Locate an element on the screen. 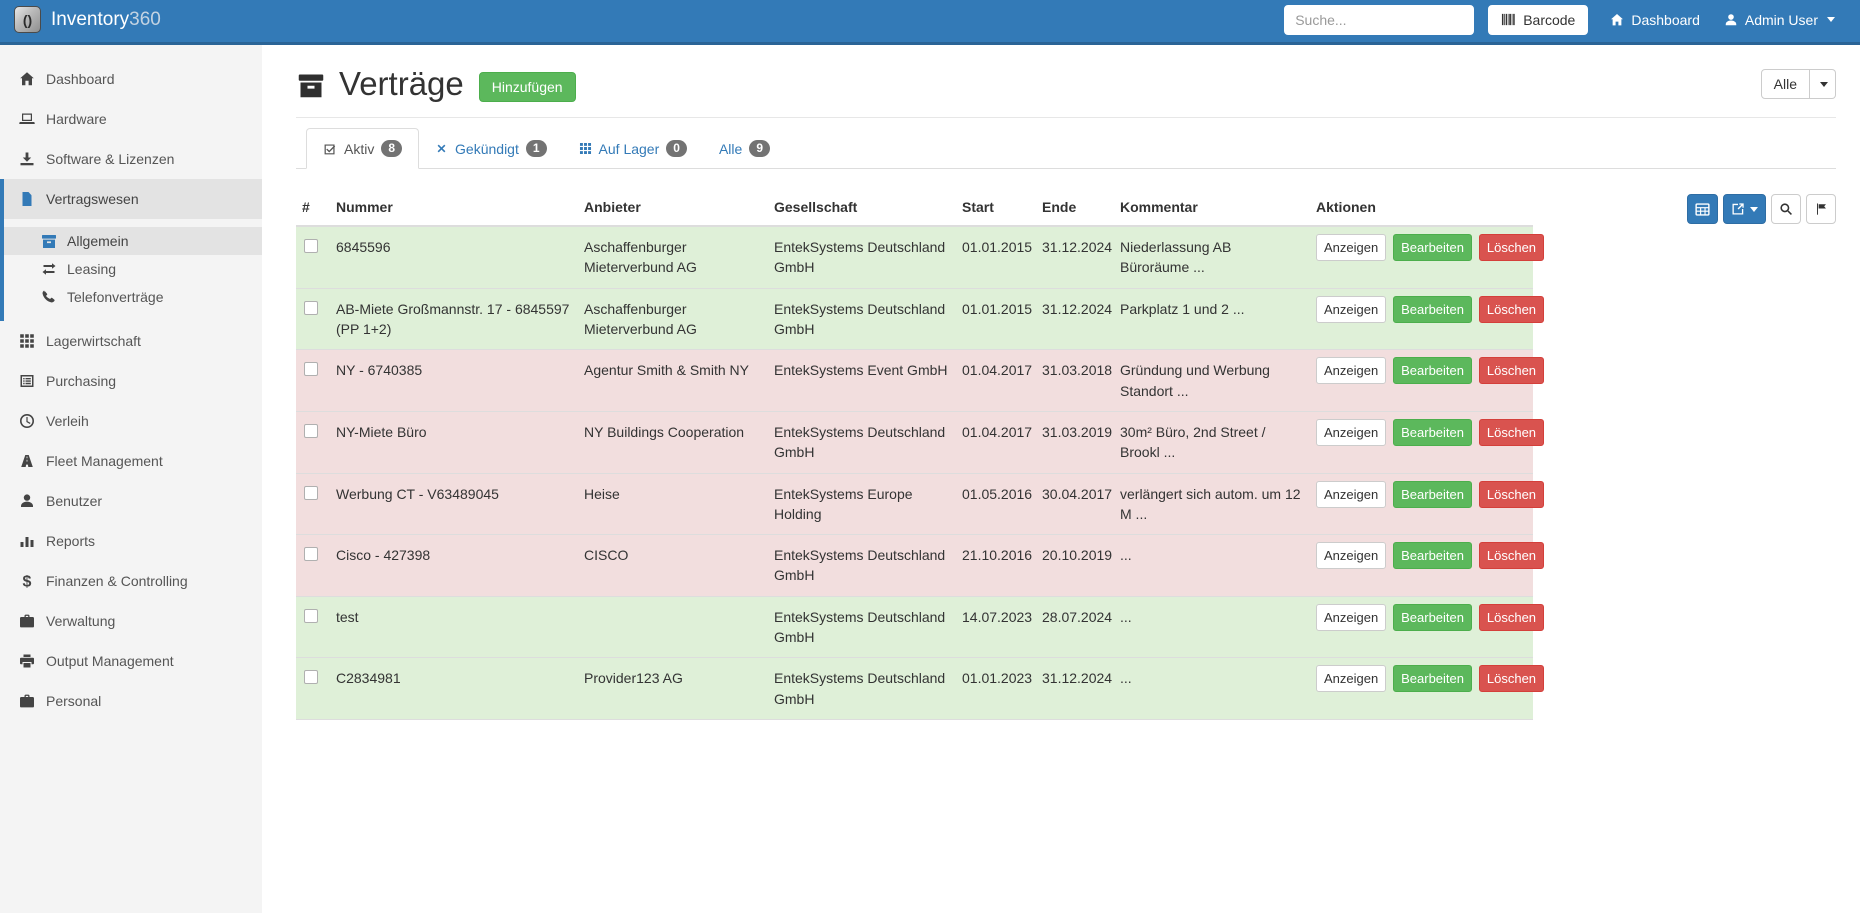  sidebar-item-leasing: Leasing is located at coordinates (133, 269).